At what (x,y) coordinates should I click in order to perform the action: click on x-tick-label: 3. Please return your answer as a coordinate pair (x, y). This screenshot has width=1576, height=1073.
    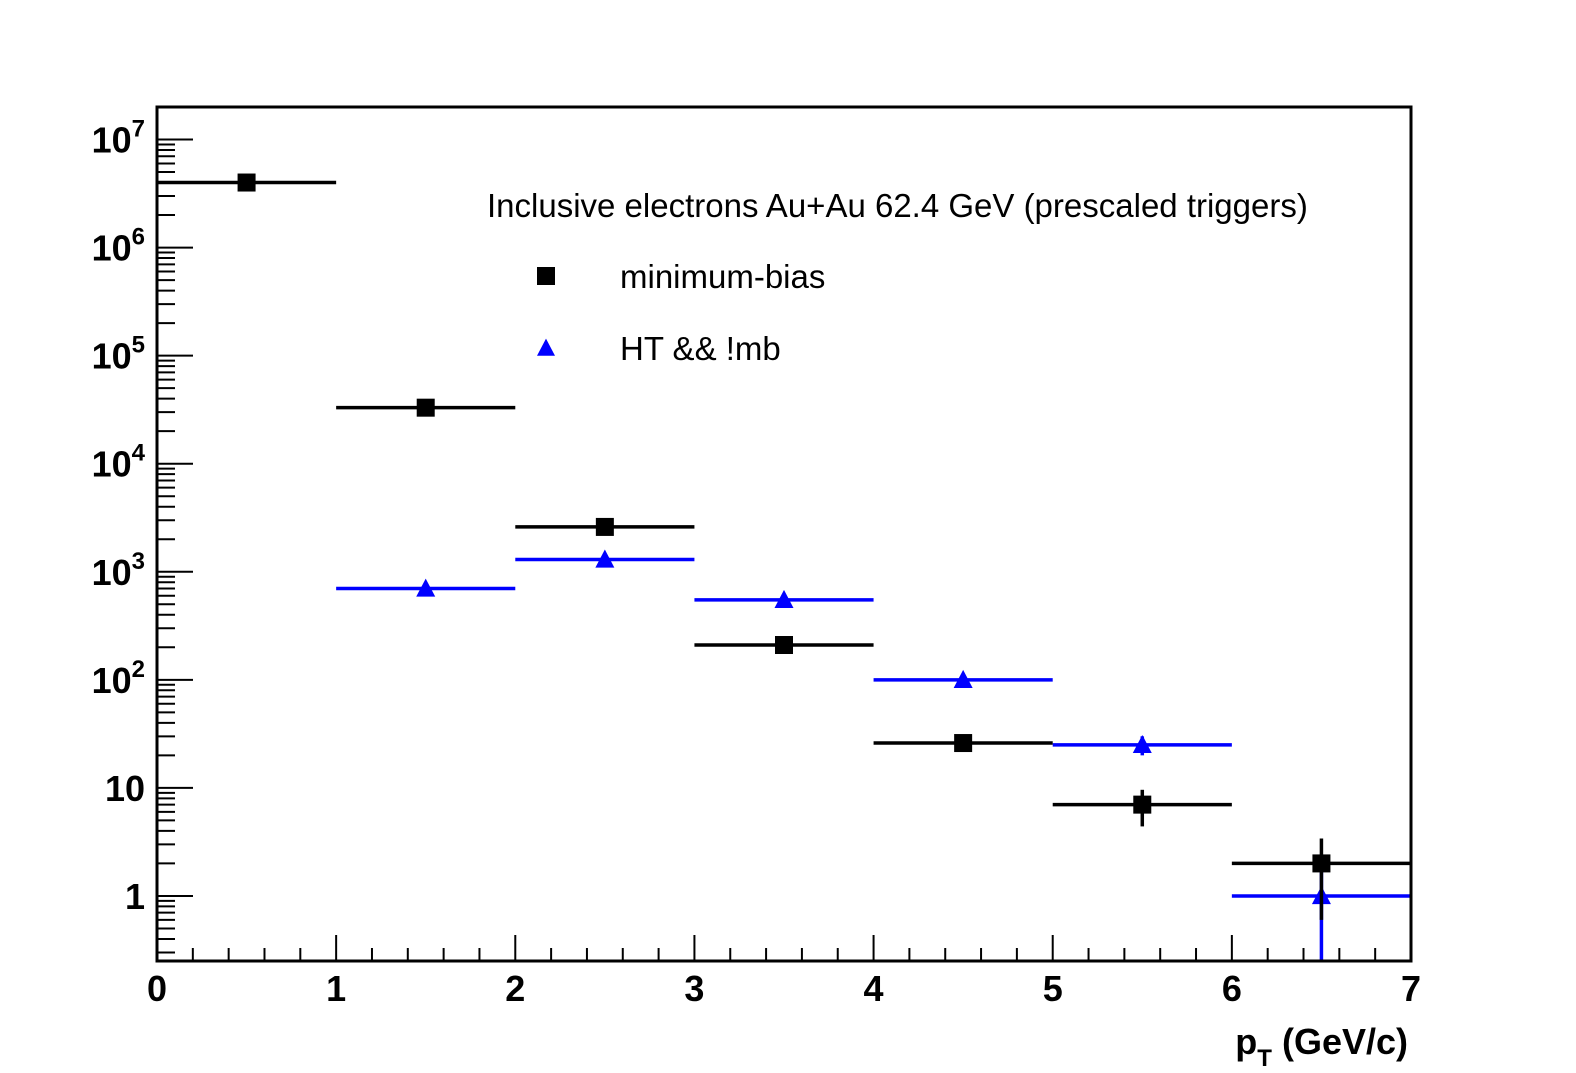
    Looking at the image, I should click on (694, 988).